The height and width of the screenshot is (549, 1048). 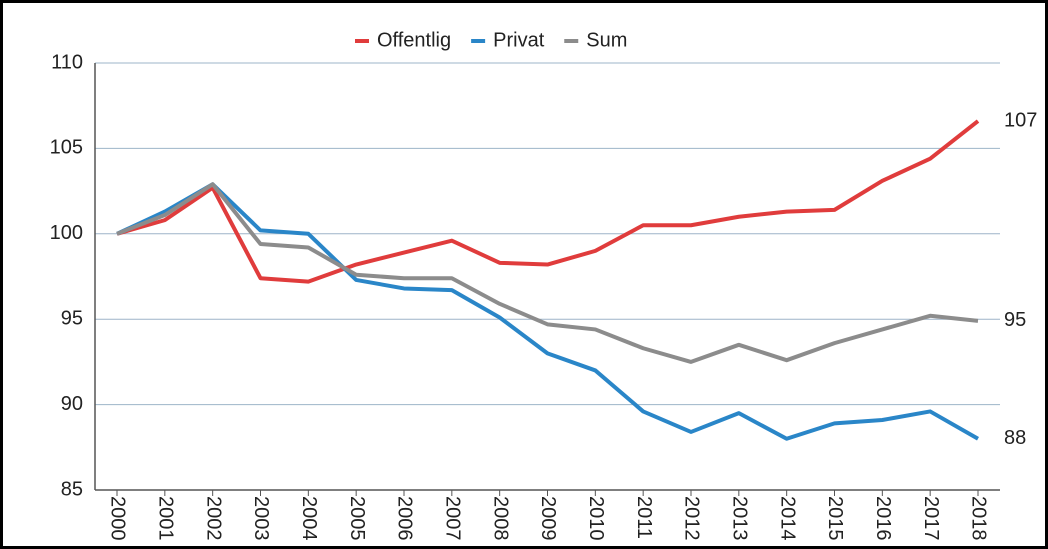 I want to click on x-tick-label: 2015, so click(x=835, y=518).